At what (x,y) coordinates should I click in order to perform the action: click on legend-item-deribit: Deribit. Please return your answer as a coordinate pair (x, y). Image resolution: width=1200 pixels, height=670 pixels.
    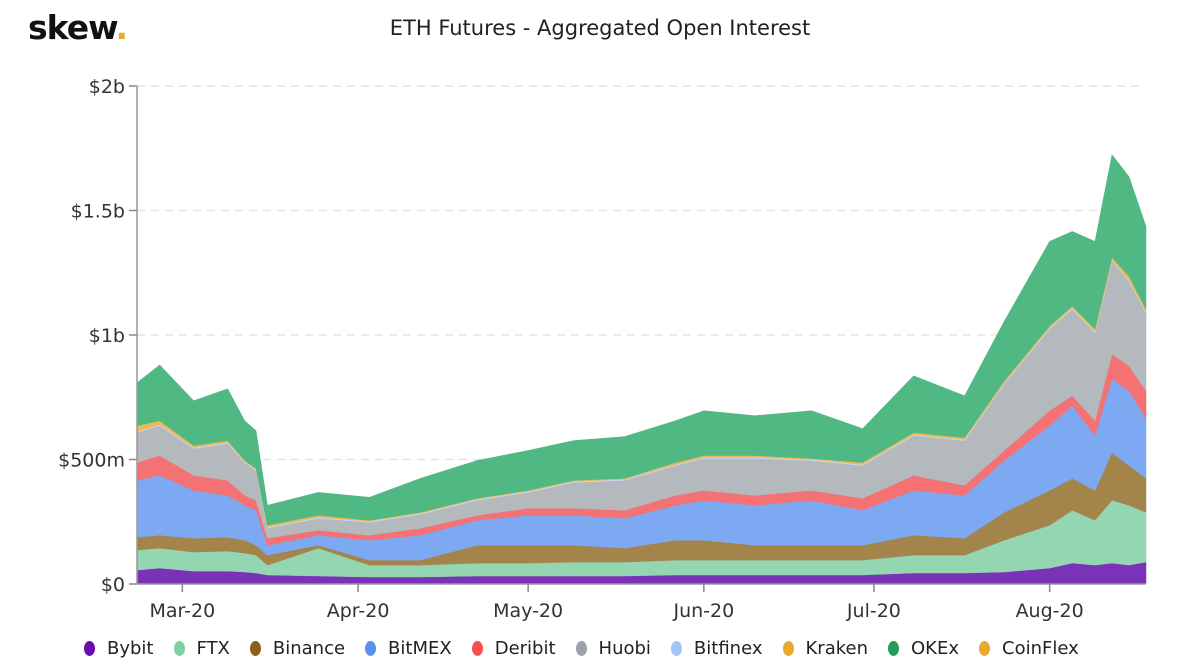
    Looking at the image, I should click on (513, 648).